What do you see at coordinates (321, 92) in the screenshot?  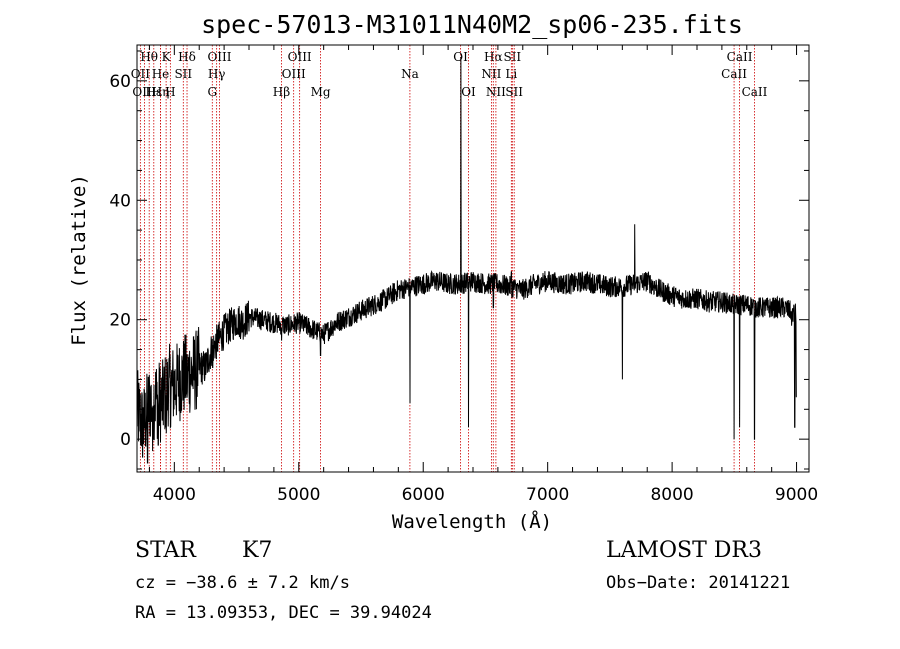 I see `line-label-16: Mg` at bounding box center [321, 92].